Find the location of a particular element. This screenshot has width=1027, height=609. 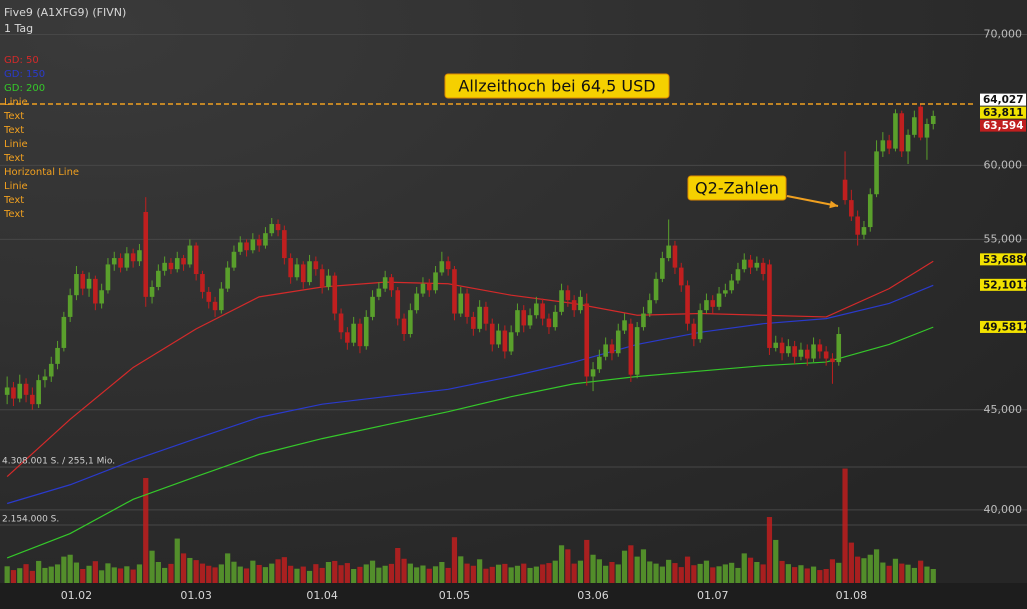

legend-entry: GD: 50 is located at coordinates (21, 60).